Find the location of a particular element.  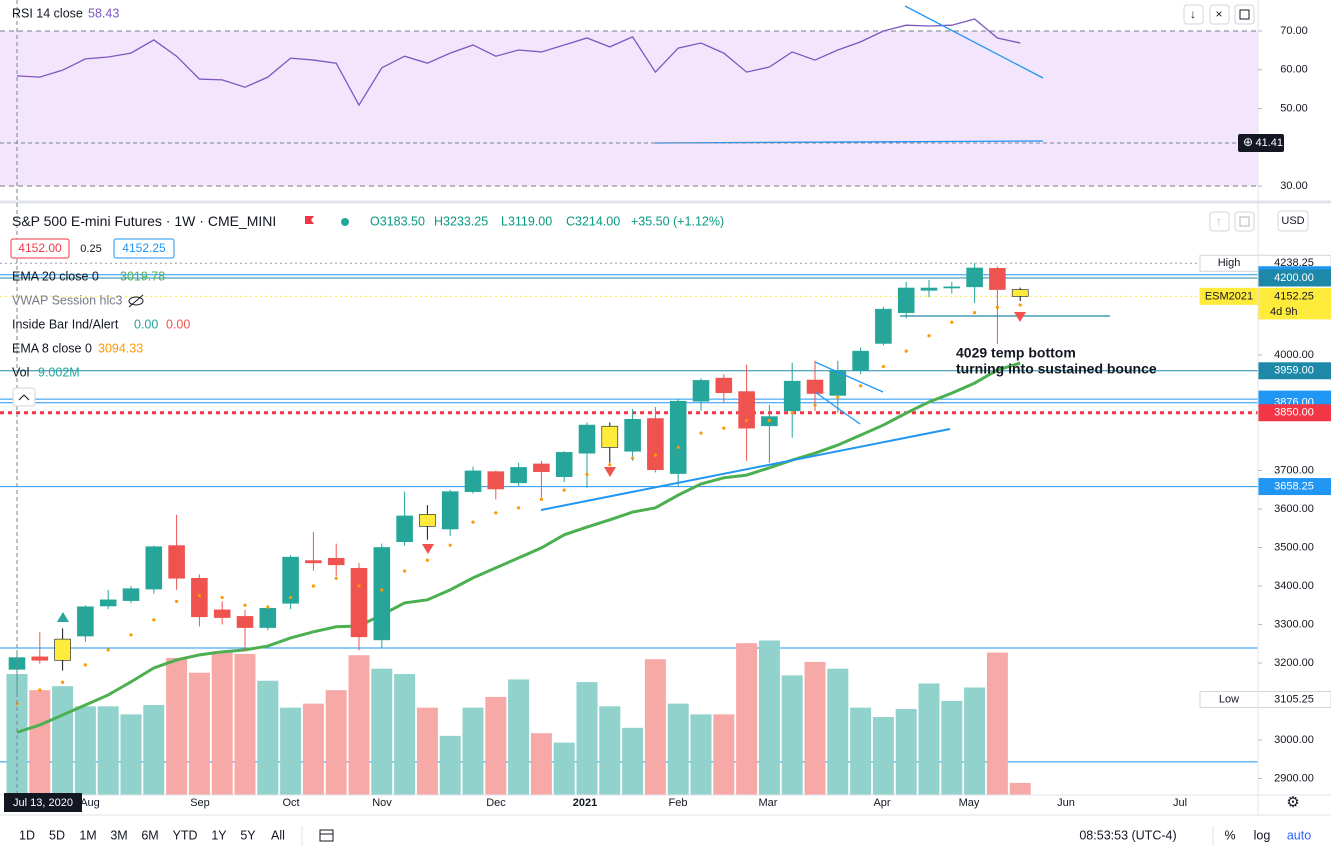

settings-icon: ⚙ is located at coordinates (1292, 802).